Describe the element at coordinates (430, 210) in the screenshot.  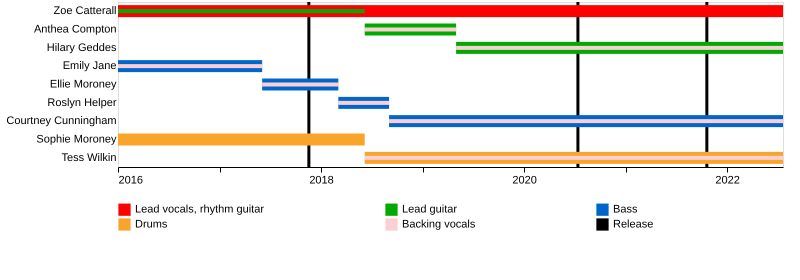
I see `legend-label: Lead guitar` at that location.